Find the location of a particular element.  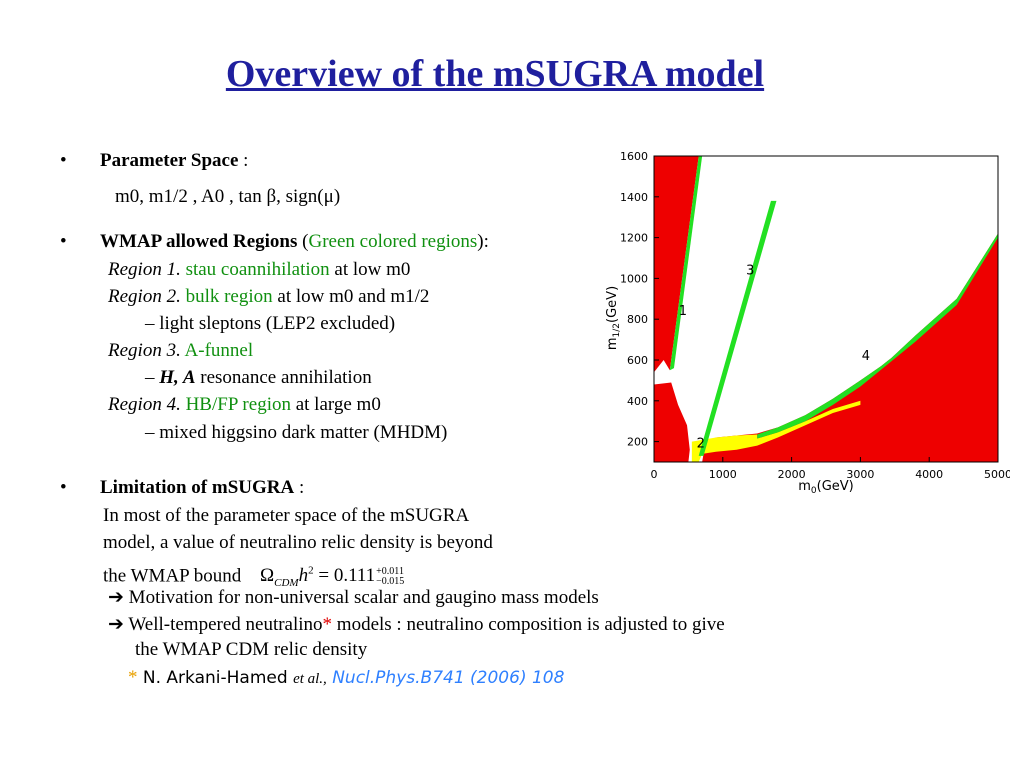

region-1-term: stau coannihilation is located at coordinates (257, 269).